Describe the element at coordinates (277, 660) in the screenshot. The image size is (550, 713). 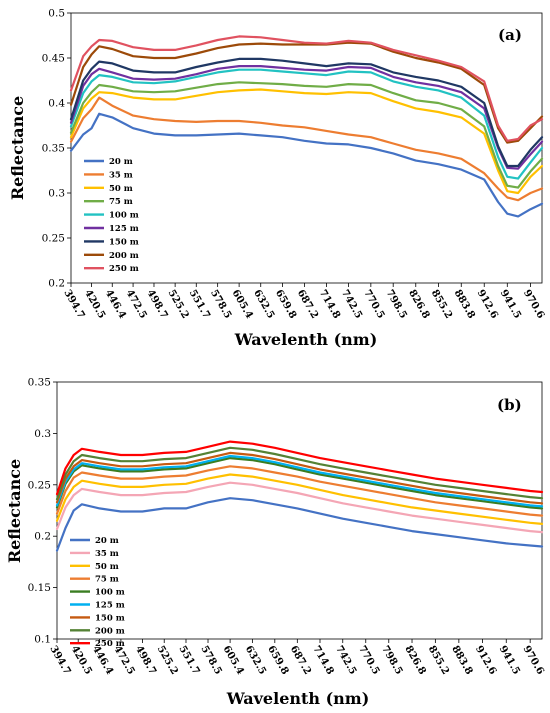
I see `panel-b-x-tick-label: 659.8` at that location.